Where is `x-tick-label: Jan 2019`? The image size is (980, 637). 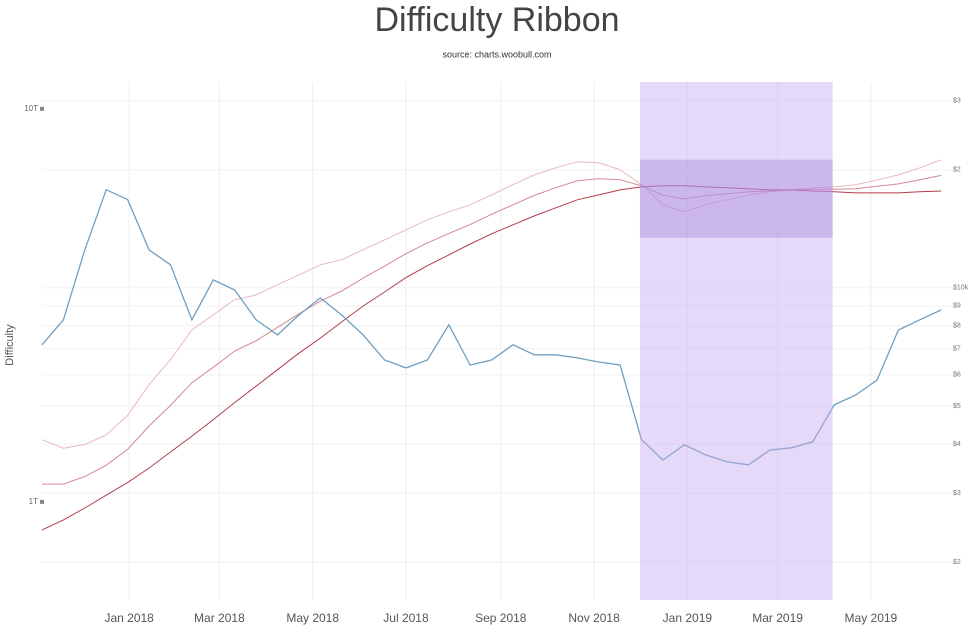 x-tick-label: Jan 2019 is located at coordinates (688, 618).